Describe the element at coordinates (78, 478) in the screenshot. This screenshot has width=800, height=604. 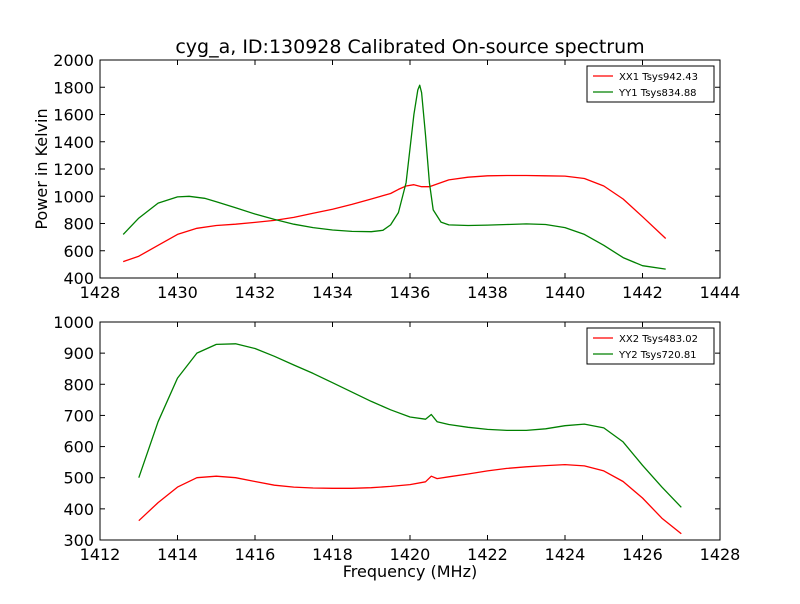
I see `y-tick-label-2: 500` at that location.